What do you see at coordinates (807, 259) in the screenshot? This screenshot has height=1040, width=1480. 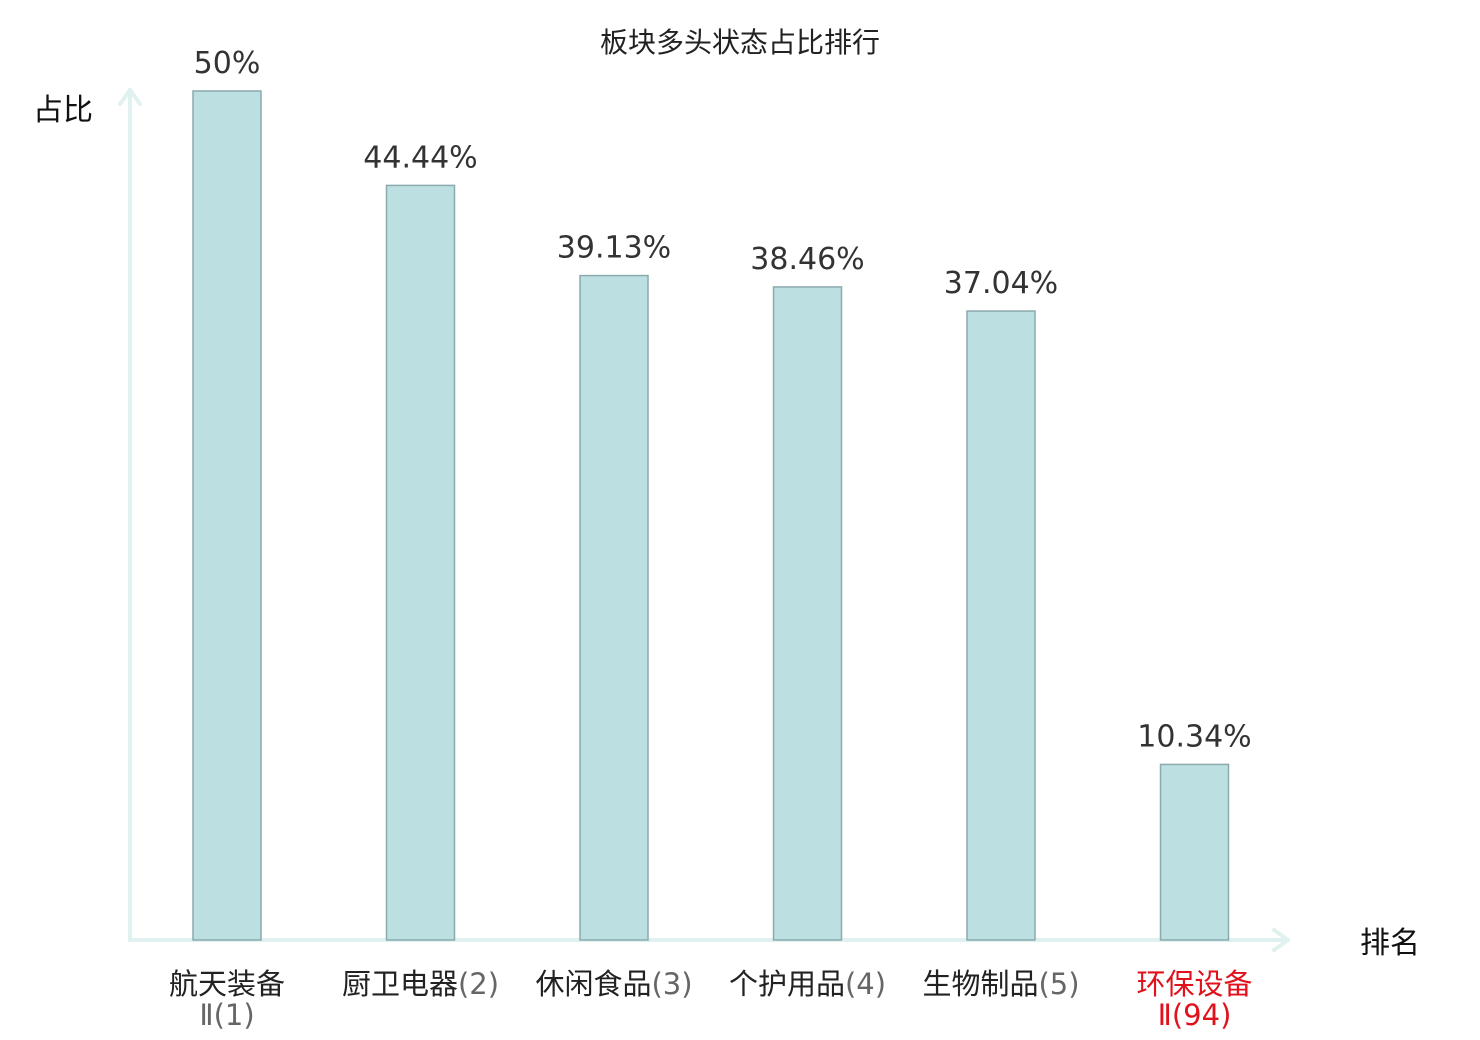 I see `value-label: 38.46%` at bounding box center [807, 259].